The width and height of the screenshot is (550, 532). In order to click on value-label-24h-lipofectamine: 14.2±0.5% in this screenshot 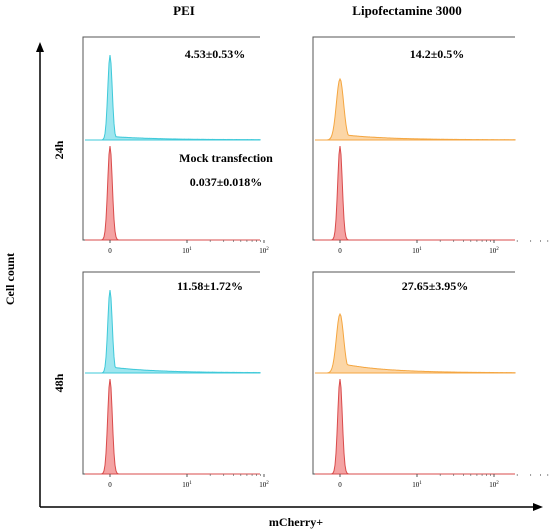, I will do `click(437, 54)`.